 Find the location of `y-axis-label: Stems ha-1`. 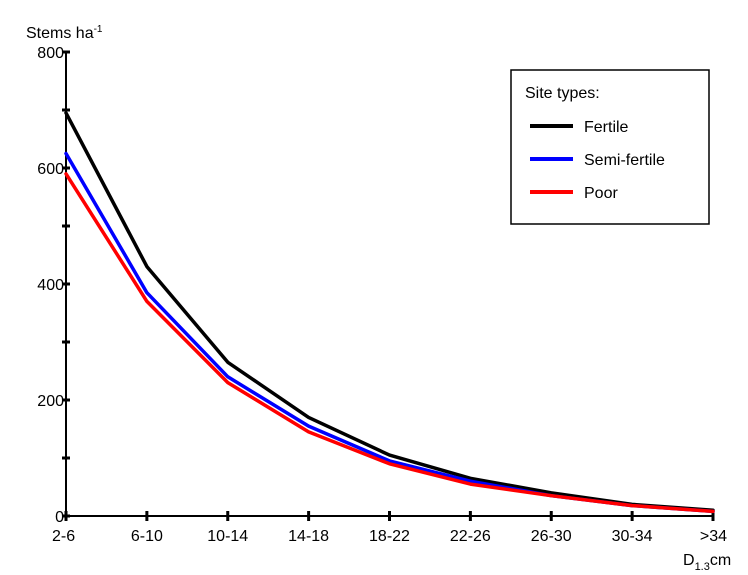

y-axis-label: Stems ha-1 is located at coordinates (64, 33).